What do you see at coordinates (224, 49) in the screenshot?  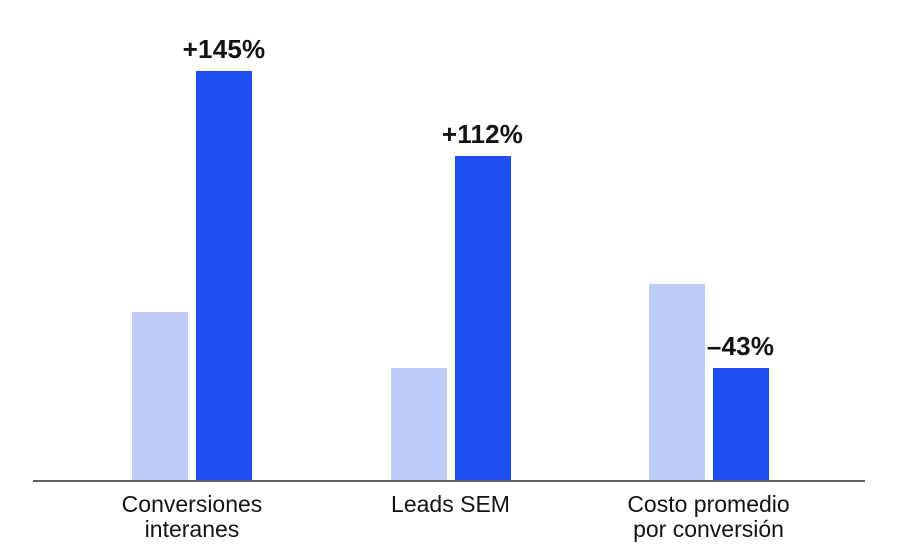 I see `percent-change-label: +145%` at bounding box center [224, 49].